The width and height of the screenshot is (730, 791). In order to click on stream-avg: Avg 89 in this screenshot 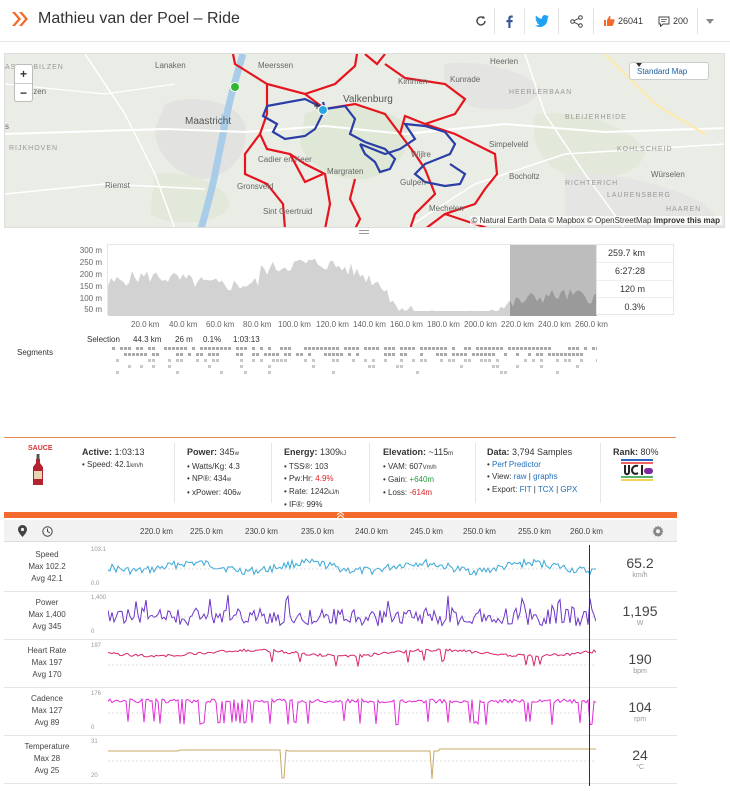, I will do `click(47, 722)`.